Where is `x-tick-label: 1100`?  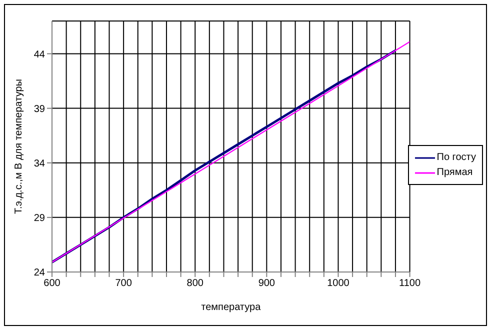 x-tick-label: 1100 is located at coordinates (410, 284).